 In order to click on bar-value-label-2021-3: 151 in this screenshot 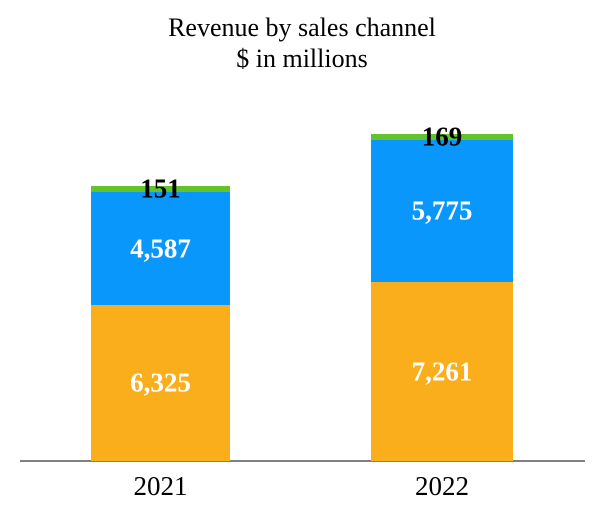, I will do `click(160, 188)`.